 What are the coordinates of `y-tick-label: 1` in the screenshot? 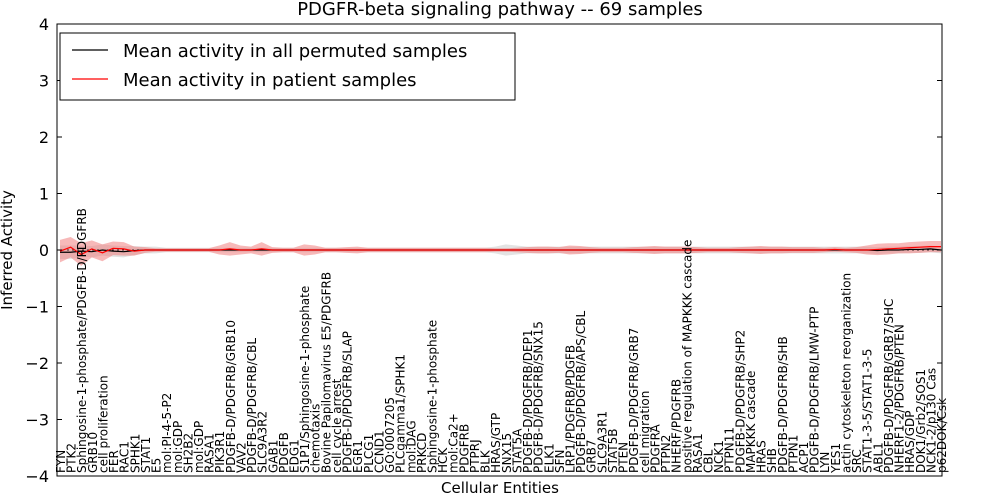 It's located at (44, 194).